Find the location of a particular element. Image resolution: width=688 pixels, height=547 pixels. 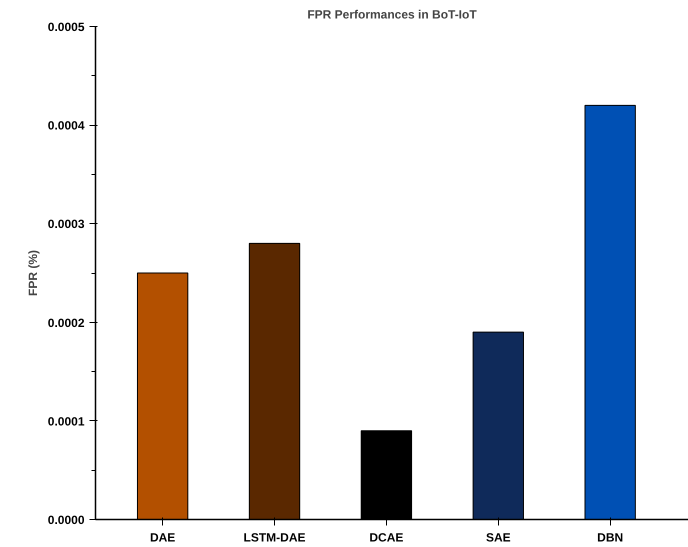

y-tick-label: 0.0000 is located at coordinates (66, 520).